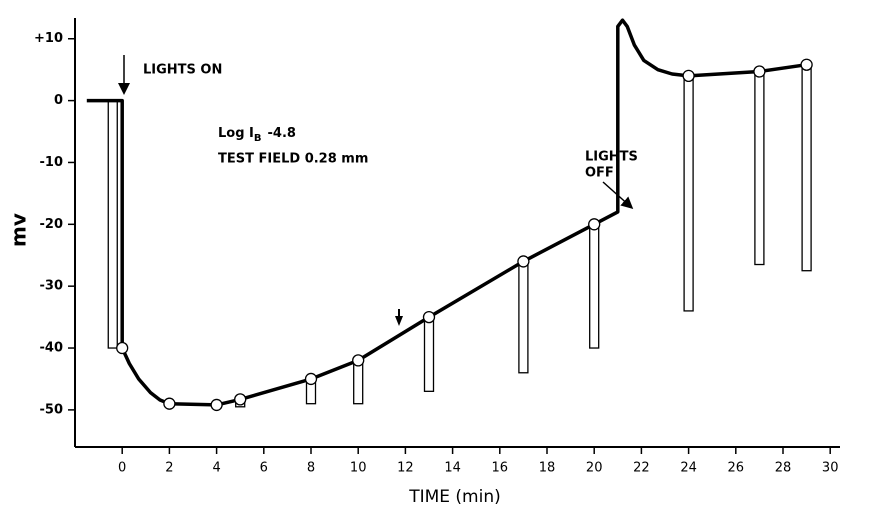 Image resolution: width=873 pixels, height=518 pixels. What do you see at coordinates (783, 468) in the screenshot?
I see `x-tick-label: 28` at bounding box center [783, 468].